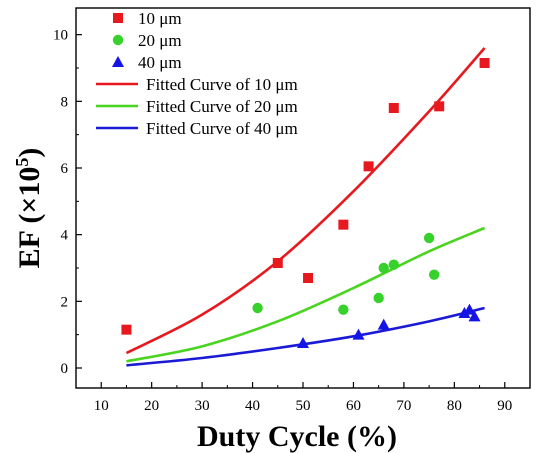 The height and width of the screenshot is (453, 550). I want to click on x-tick-label-40: 40, so click(252, 406).